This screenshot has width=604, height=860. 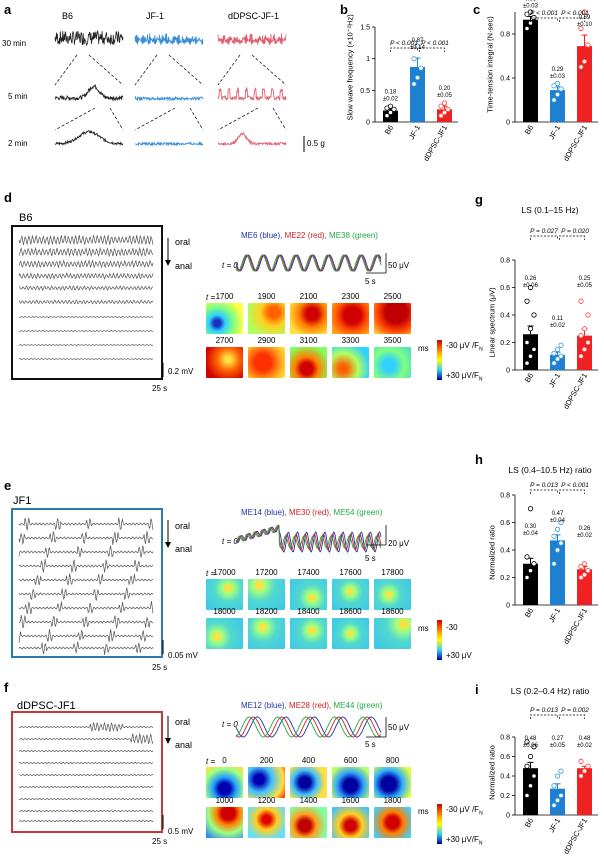 What do you see at coordinates (423, 348) in the screenshot?
I see `panel-d-ms: ms` at bounding box center [423, 348].